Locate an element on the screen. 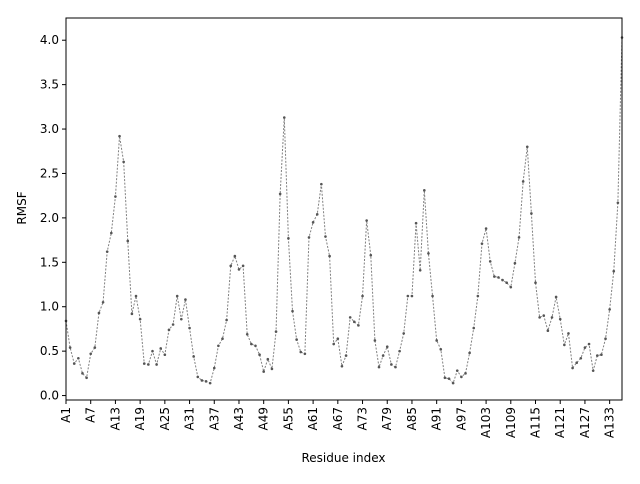 This screenshot has width=640, height=484. x-tick-label: A97 is located at coordinates (461, 418).